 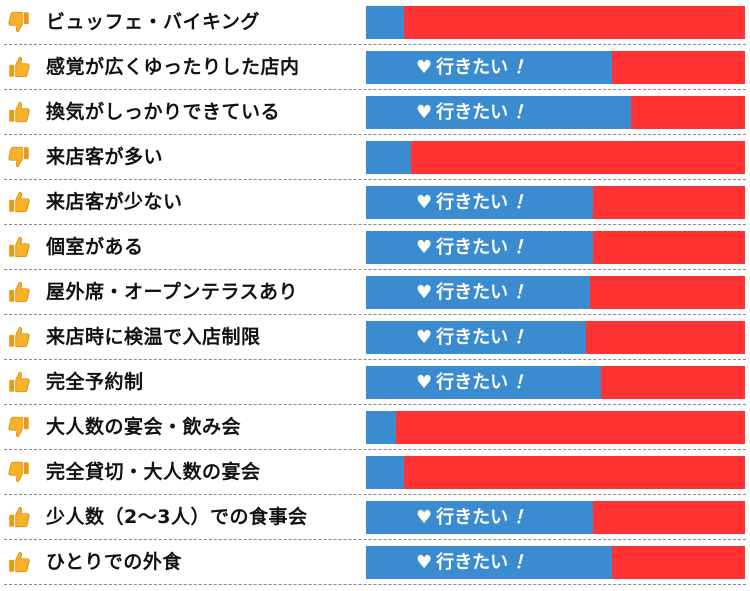 I want to click on chart-row: 少人数（2〜3人）での食事会 ♥ 行きたい！, so click(x=375, y=517).